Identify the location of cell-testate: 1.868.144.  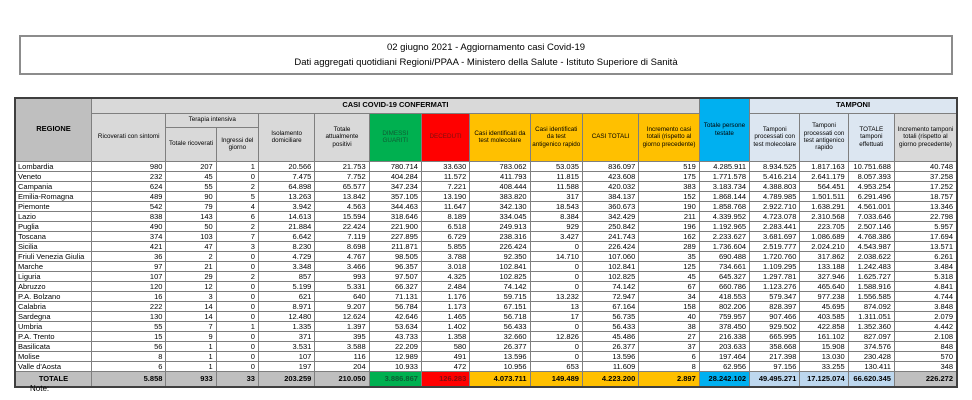
(724, 196).